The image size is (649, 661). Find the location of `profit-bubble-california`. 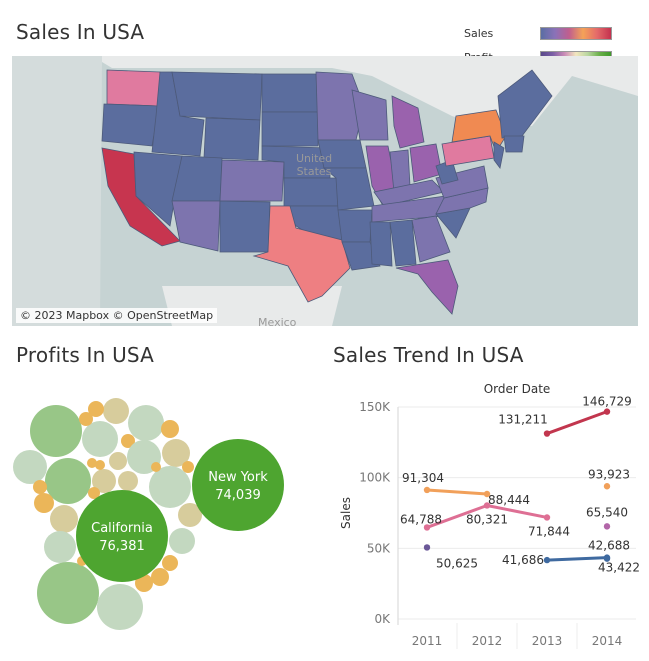

profit-bubble-california is located at coordinates (122, 536).